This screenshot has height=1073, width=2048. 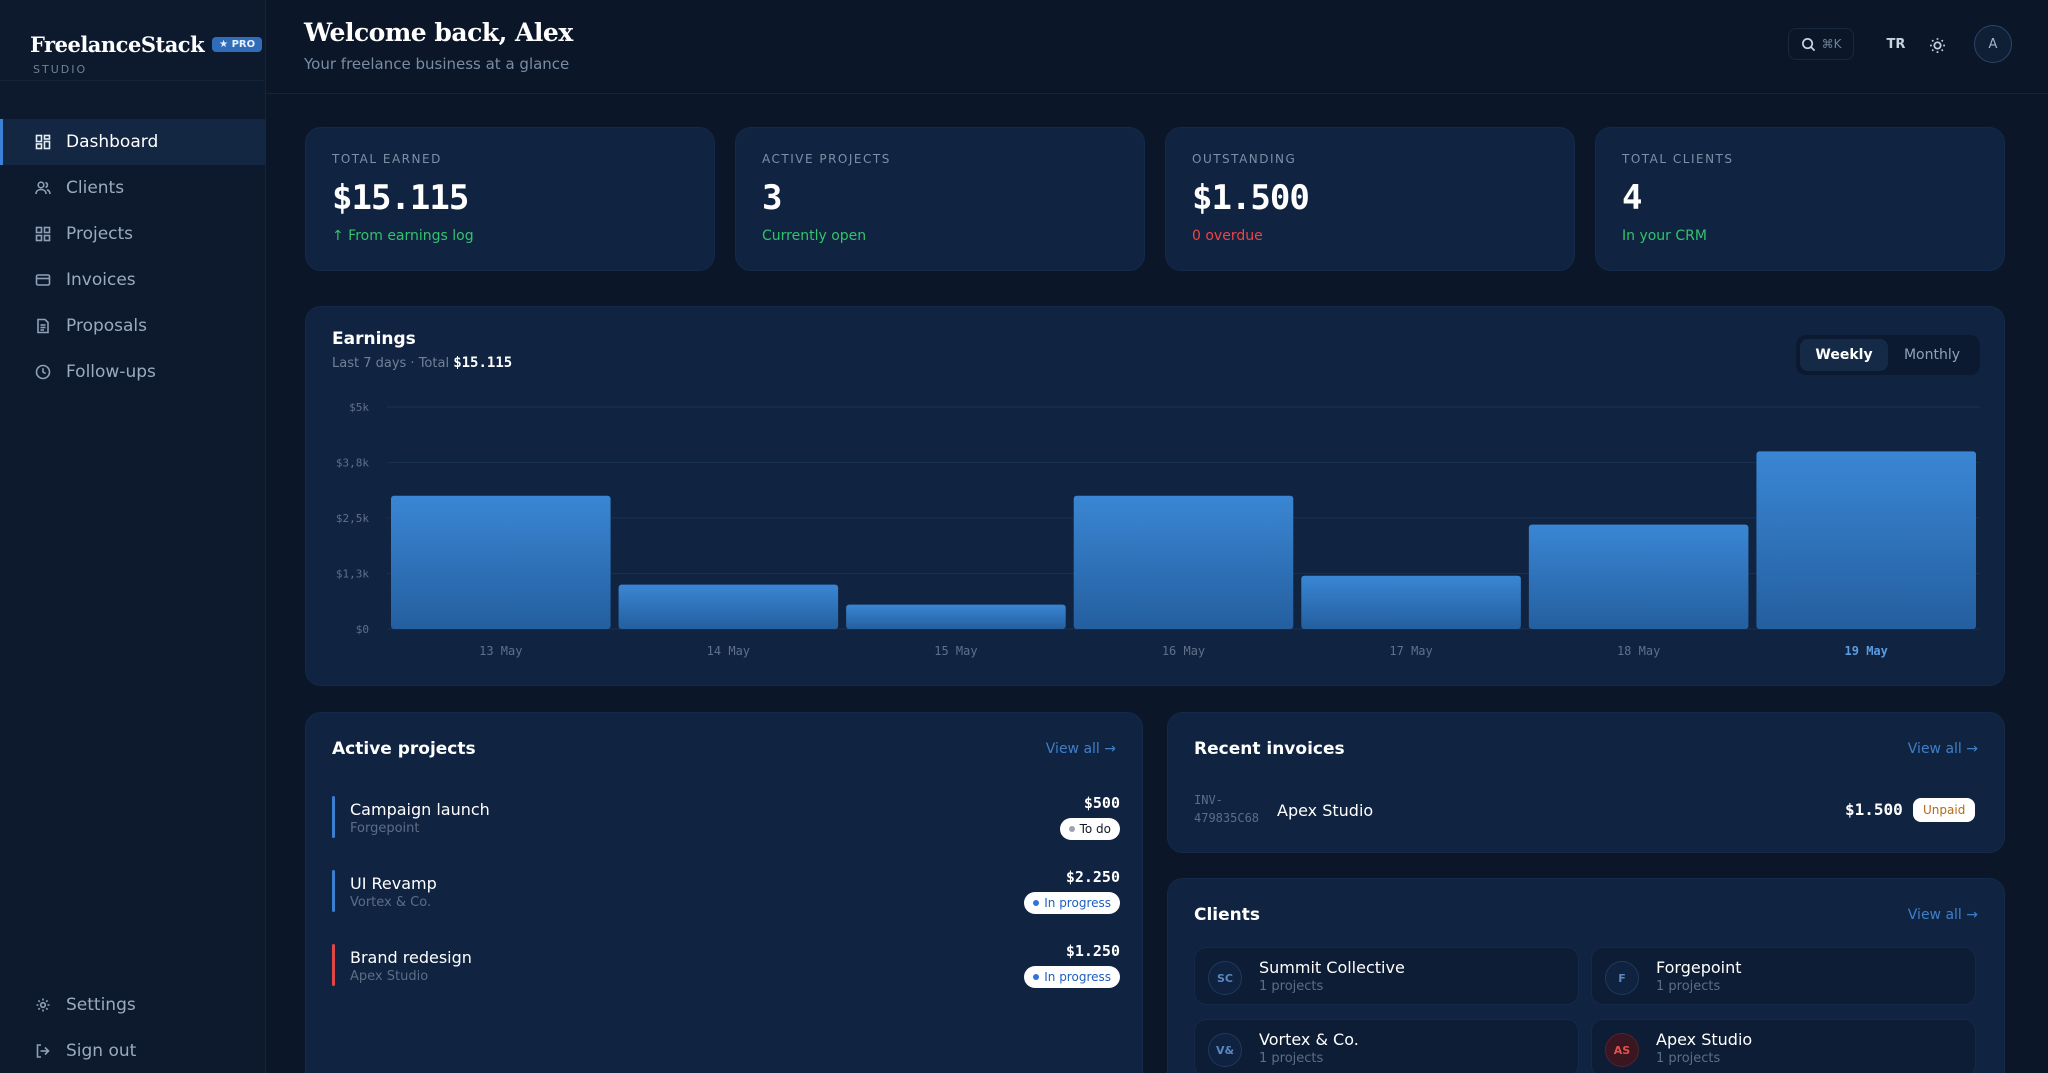 I want to click on nav-item-dashboard: Dashboard, so click(x=133, y=142).